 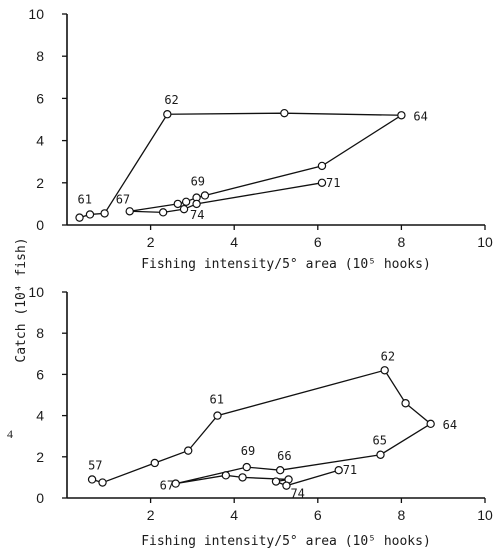 I want to click on y-axis-title: Catch (10⁴ fish), so click(x=21, y=299).